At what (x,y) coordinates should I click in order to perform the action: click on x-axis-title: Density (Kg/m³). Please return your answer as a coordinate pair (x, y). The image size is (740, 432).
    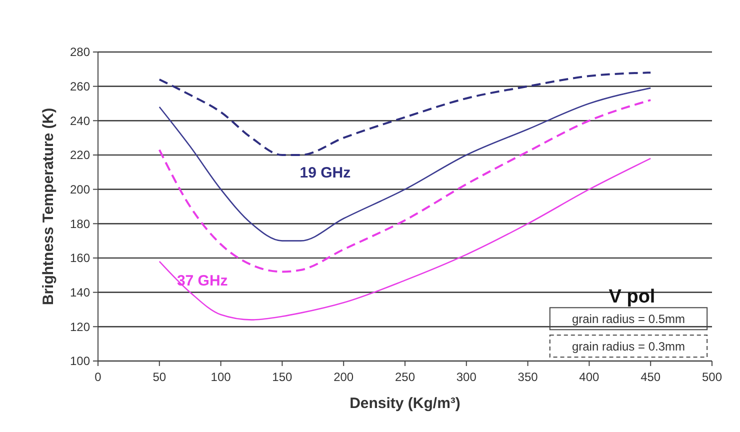
    Looking at the image, I should click on (405, 403).